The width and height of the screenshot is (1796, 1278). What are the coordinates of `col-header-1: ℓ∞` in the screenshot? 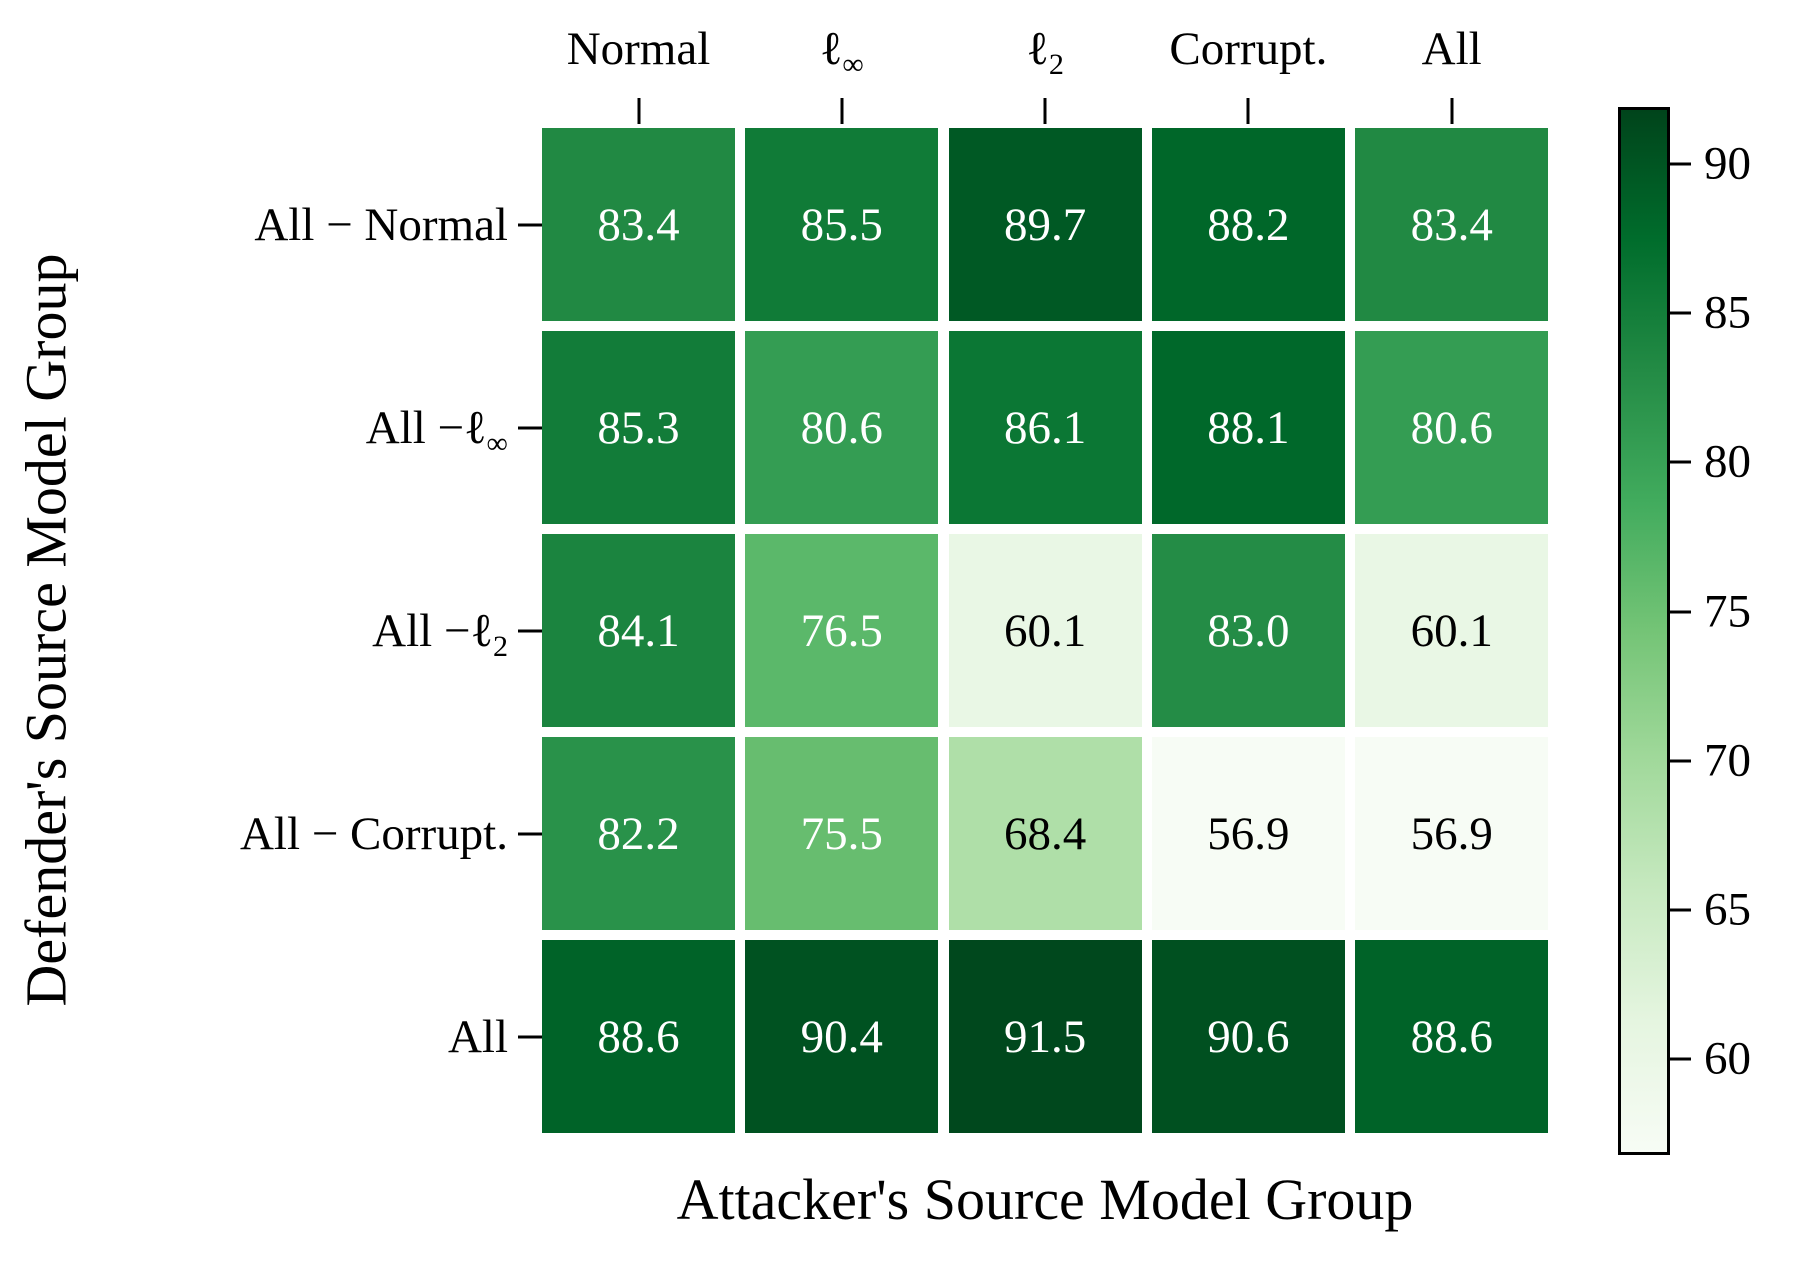 It's located at (842, 49).